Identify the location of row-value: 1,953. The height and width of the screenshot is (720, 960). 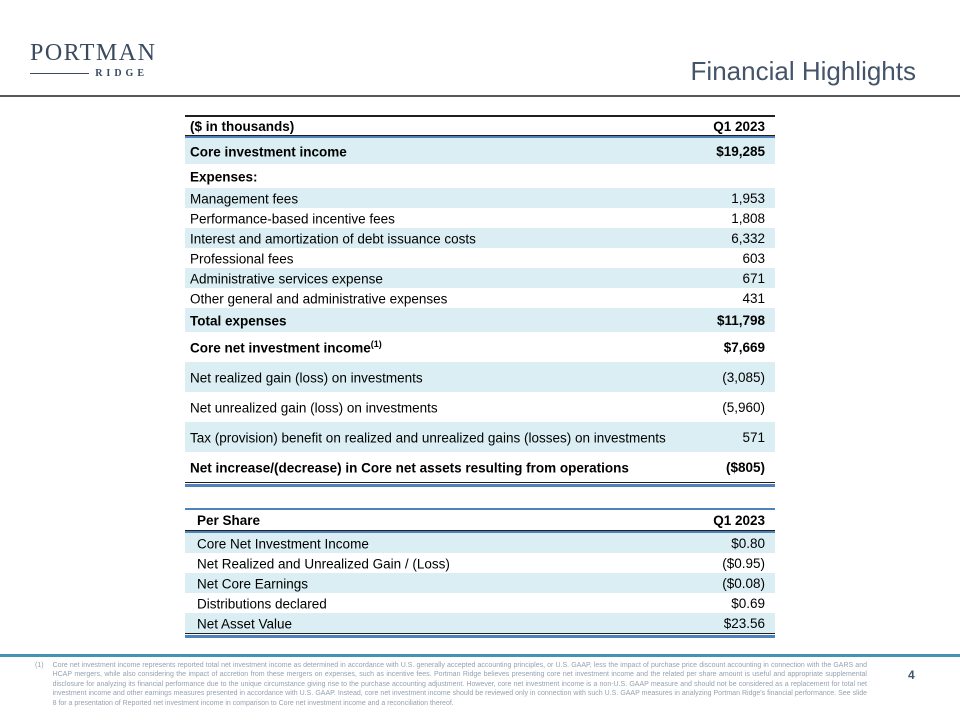
(748, 198).